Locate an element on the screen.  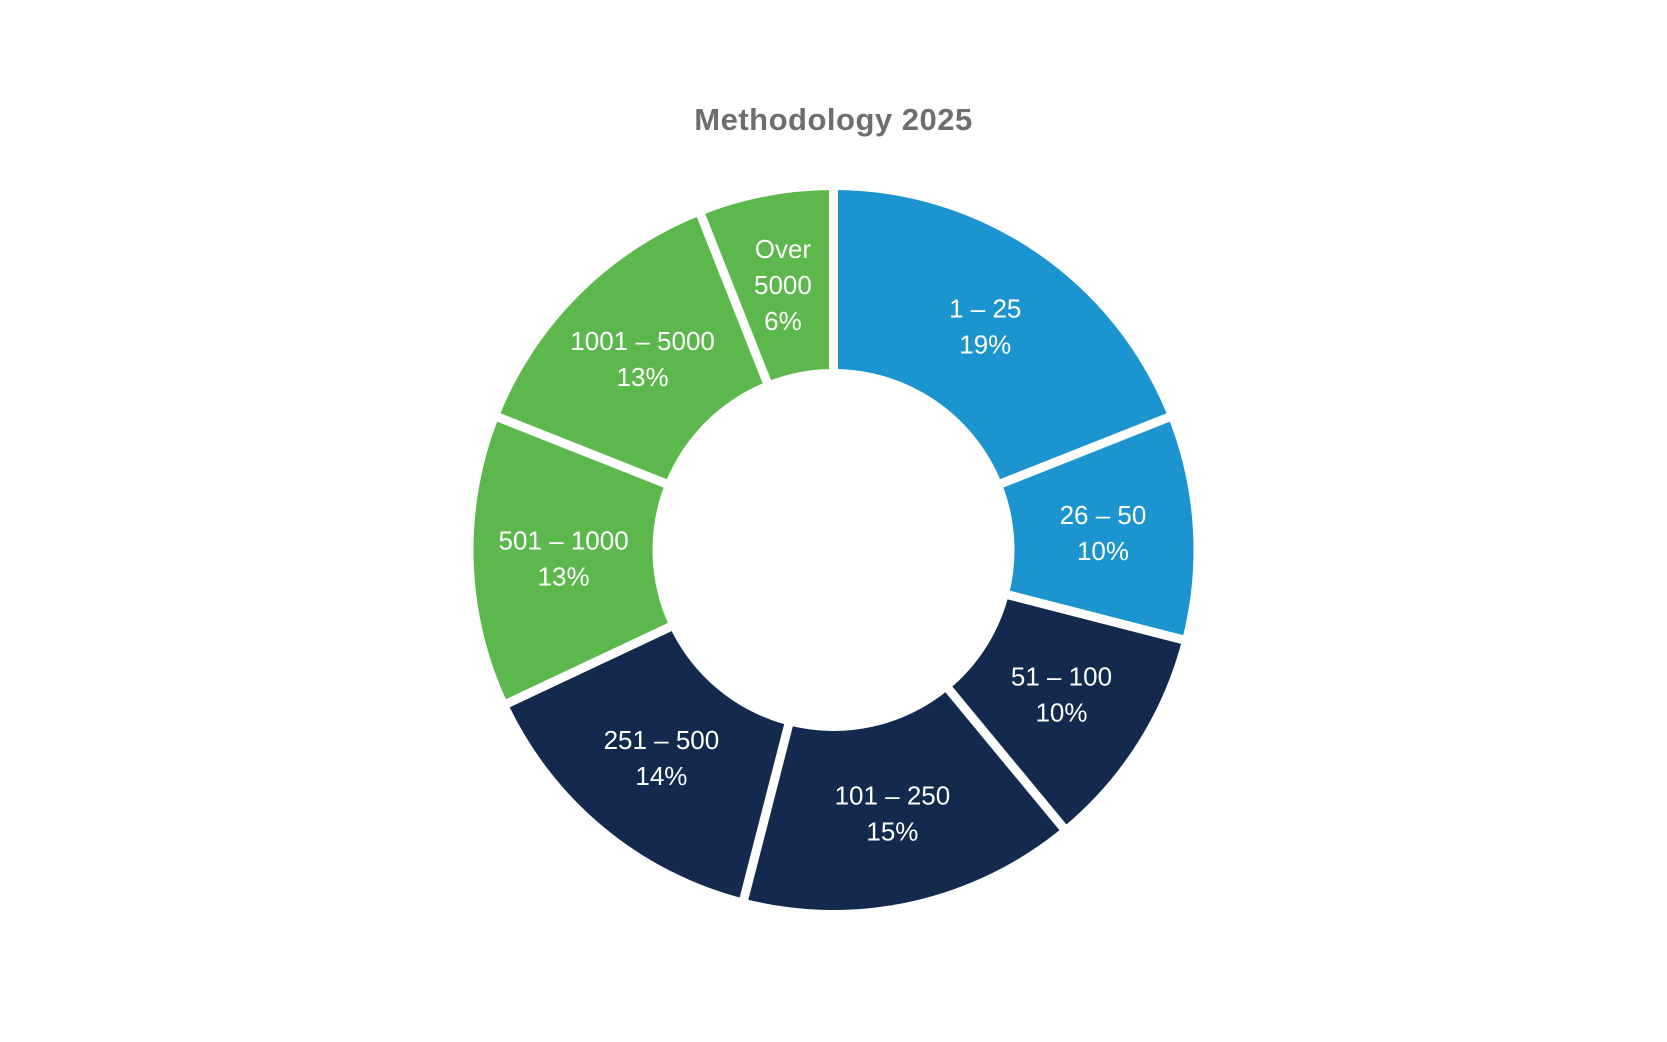
segment-label-1001-5000: 1001 – 5000 13% is located at coordinates (642, 359).